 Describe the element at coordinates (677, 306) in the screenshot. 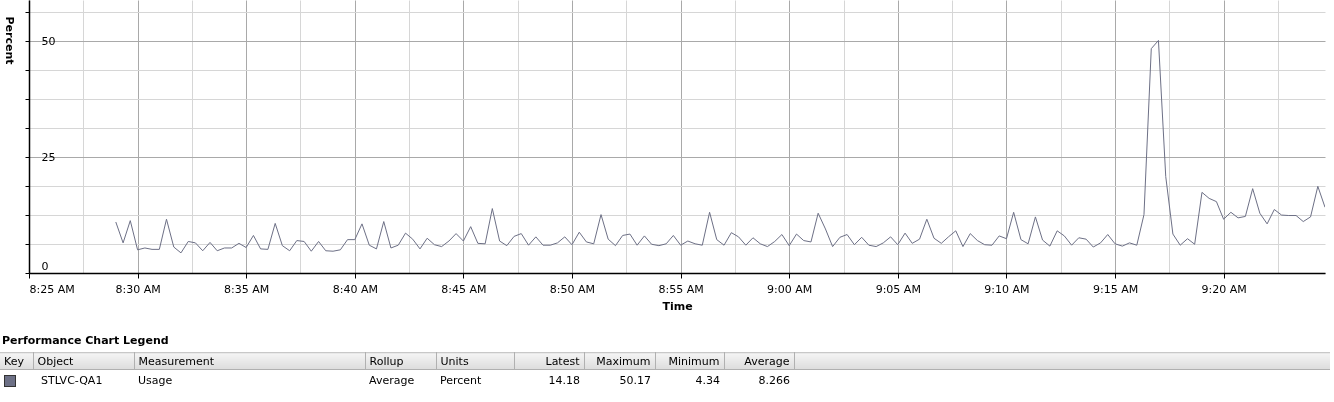

I see `x-axis-title: Time` at that location.